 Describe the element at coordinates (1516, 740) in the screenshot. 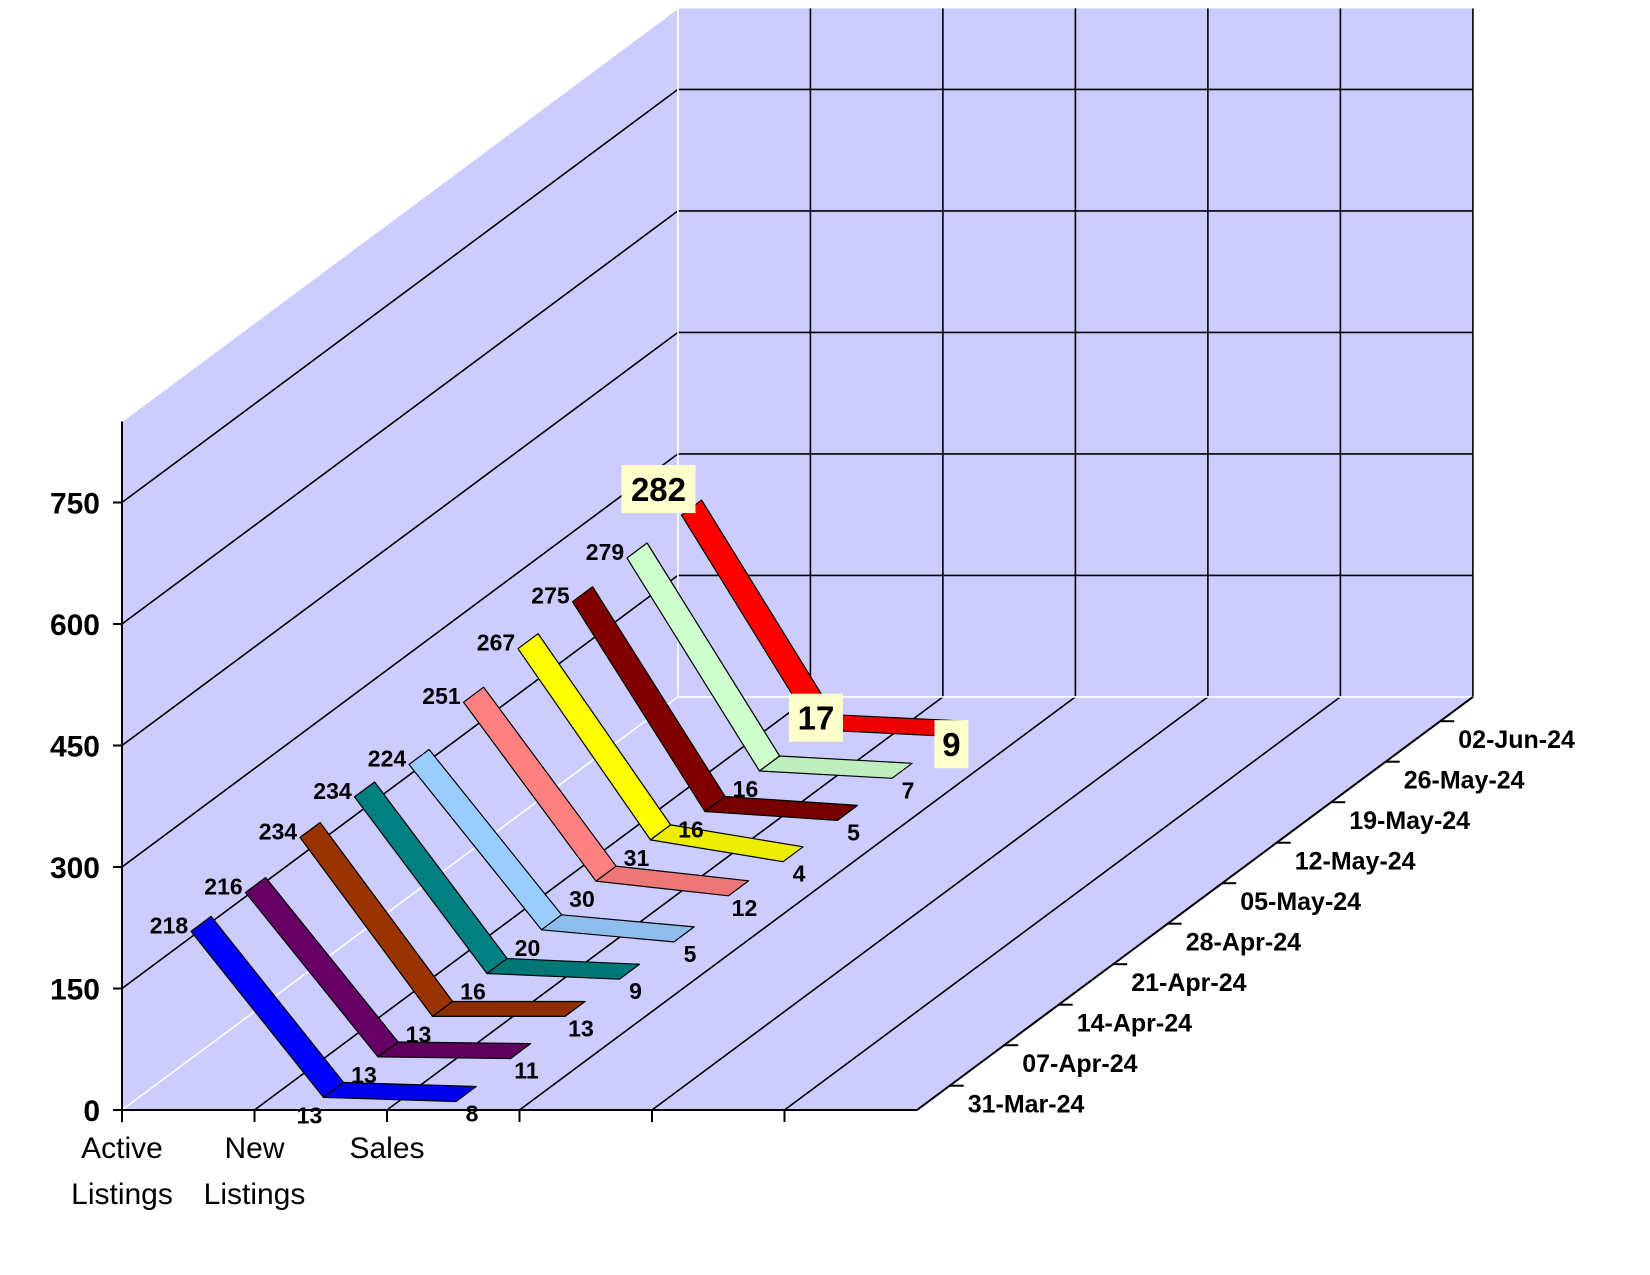

I see `z-tick-label: 02-Jun-24` at that location.